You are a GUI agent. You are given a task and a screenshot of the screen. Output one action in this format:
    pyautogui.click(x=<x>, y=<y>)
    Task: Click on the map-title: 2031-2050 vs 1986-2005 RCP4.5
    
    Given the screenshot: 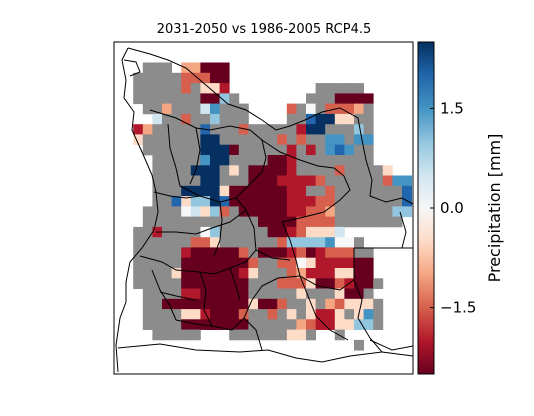 What is the action you would take?
    pyautogui.click(x=264, y=29)
    